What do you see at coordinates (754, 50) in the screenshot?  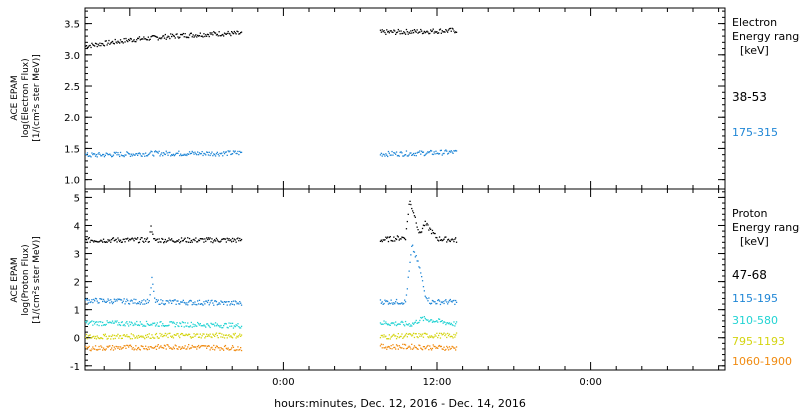 I see `electron-legend-units: [keV]` at bounding box center [754, 50].